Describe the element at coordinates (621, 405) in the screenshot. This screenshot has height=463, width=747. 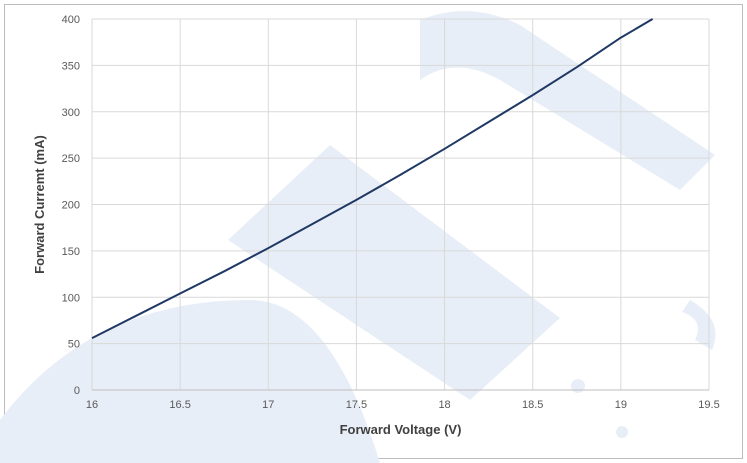
I see `x-tick-label: 19` at that location.